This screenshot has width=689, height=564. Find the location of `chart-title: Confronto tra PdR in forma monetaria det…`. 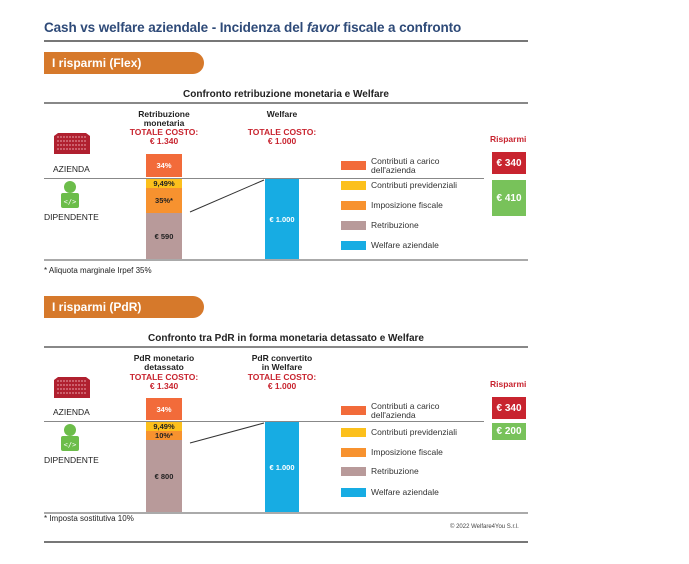

chart-title: Confronto tra PdR in forma monetaria det… is located at coordinates (286, 338).